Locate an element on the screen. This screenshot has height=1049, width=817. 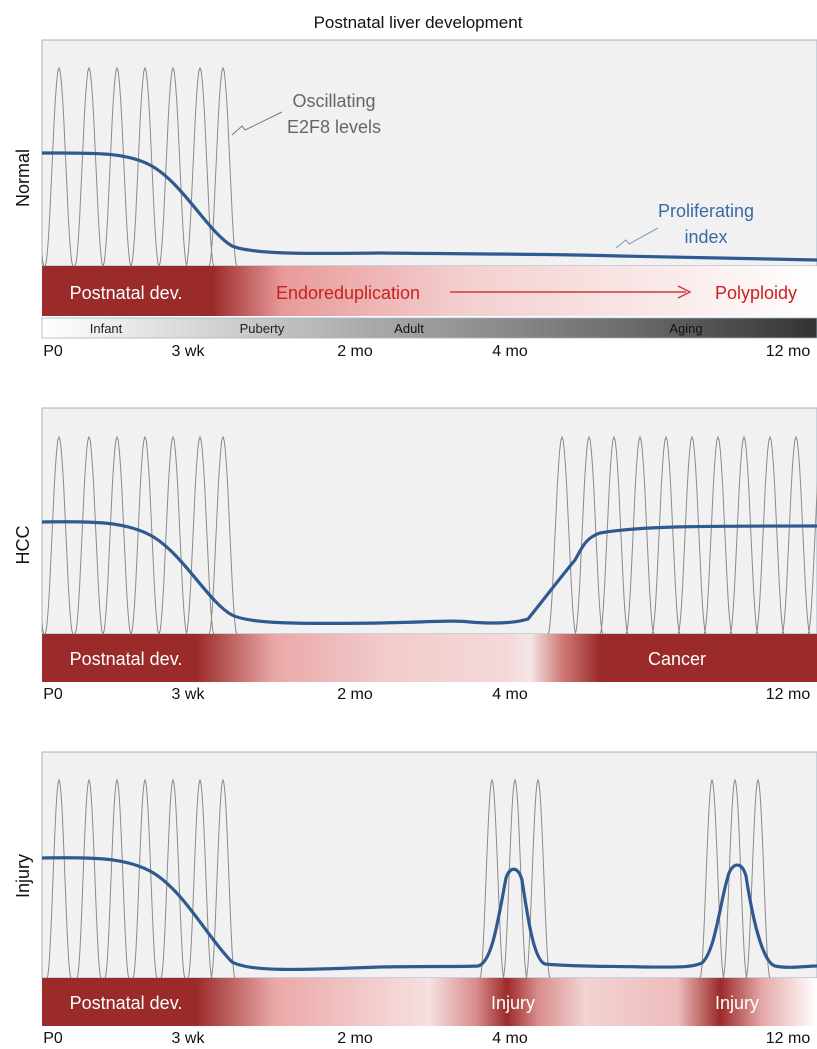
oscillation-annotation: Oscillating E2F8 levels is located at coordinates (306, 114).